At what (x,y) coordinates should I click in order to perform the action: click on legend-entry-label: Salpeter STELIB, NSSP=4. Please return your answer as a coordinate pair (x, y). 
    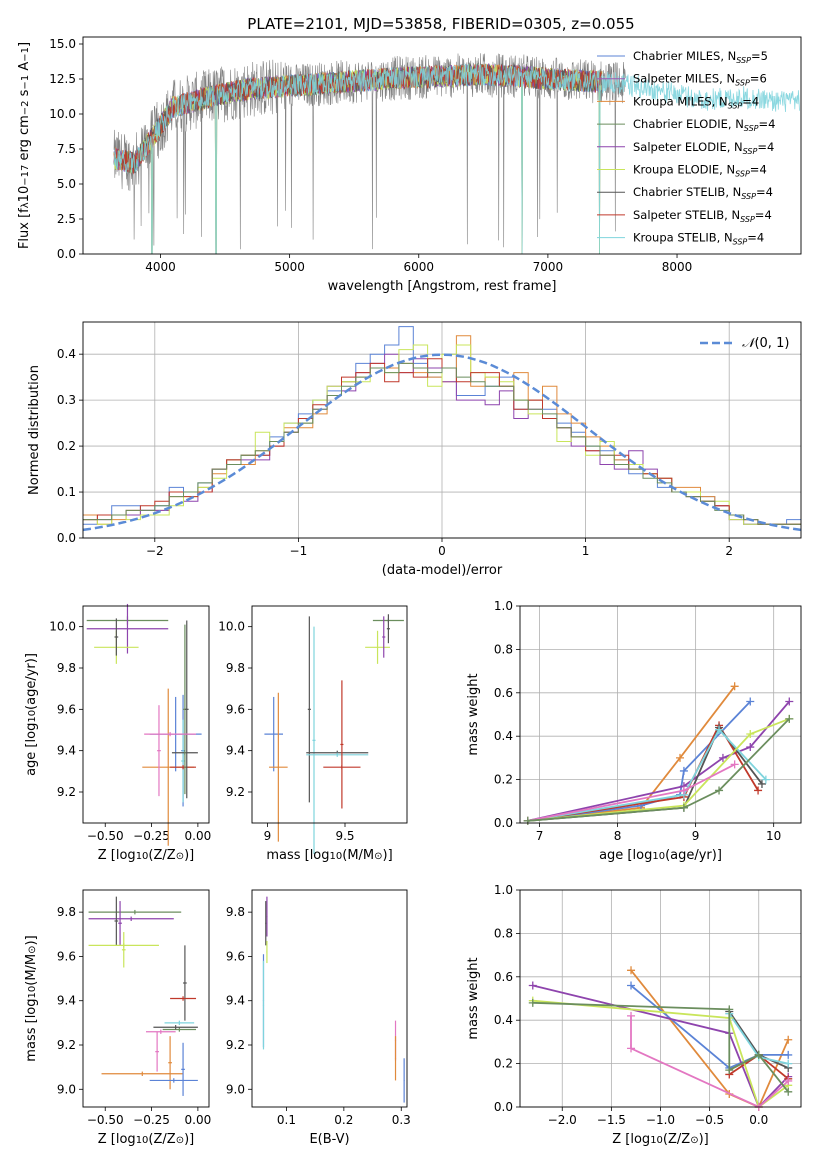
    Looking at the image, I should click on (702, 216).